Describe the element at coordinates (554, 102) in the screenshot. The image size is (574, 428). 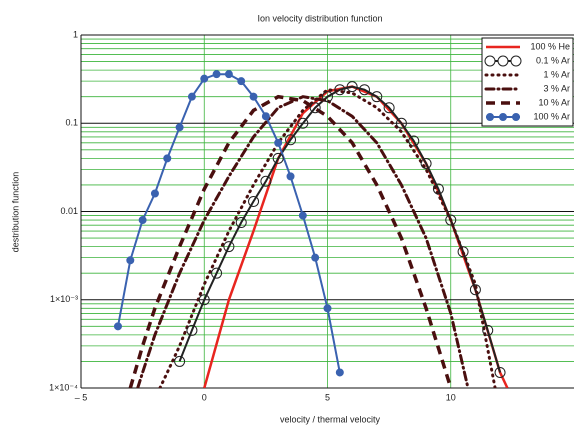
I see `legend-label: 10 % Ar` at that location.